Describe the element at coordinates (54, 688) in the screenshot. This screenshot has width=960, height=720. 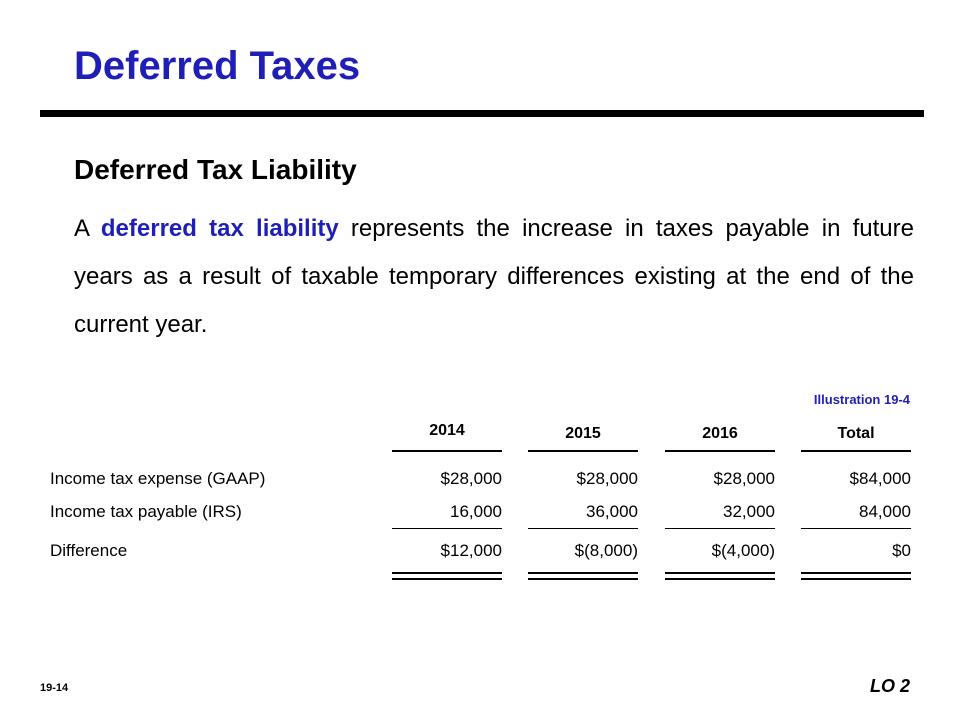
I see `page-number: 19-14` at that location.